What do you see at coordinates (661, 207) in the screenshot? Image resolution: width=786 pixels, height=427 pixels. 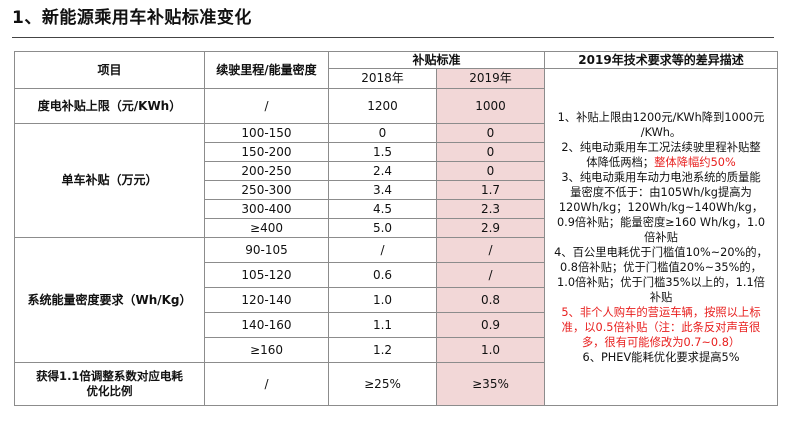 I see `desc-line: 120Wh/kg；120Wh/kg~140Wh/kg，` at bounding box center [661, 207].